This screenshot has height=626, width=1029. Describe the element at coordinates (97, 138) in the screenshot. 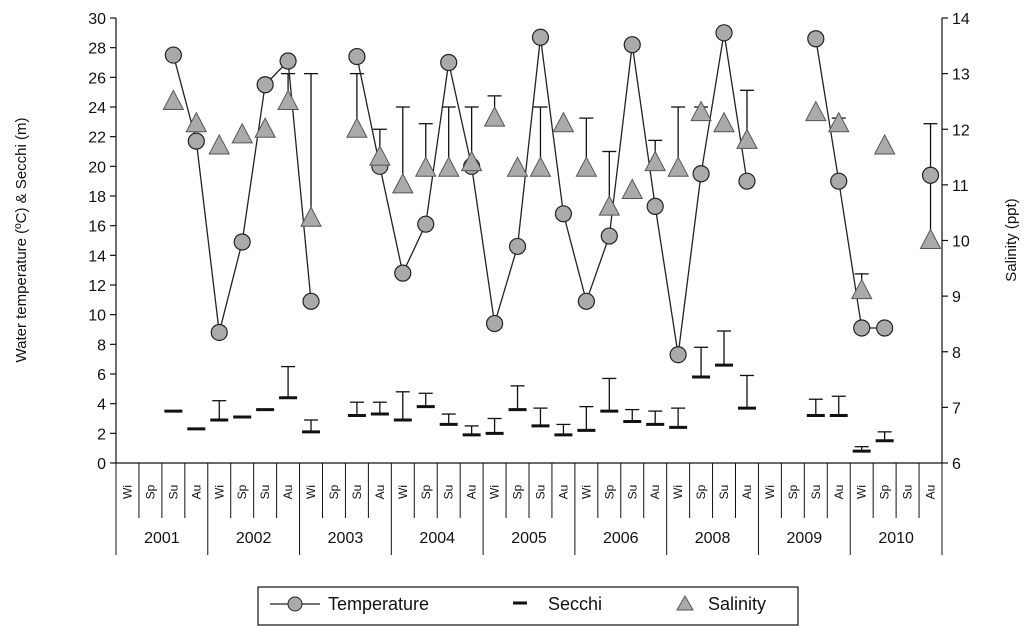

I see `y-tick-left-label: 22` at that location.